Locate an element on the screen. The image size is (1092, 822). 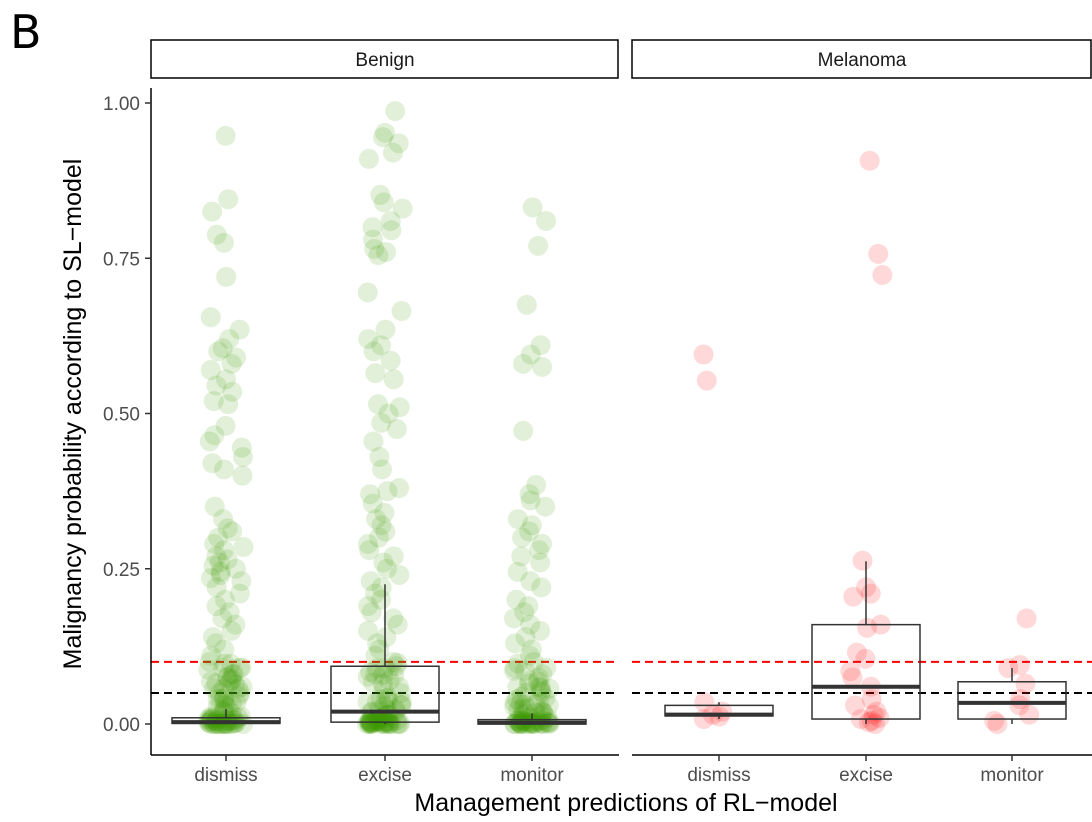
y-tick-label: 0.25 is located at coordinates (121, 570).